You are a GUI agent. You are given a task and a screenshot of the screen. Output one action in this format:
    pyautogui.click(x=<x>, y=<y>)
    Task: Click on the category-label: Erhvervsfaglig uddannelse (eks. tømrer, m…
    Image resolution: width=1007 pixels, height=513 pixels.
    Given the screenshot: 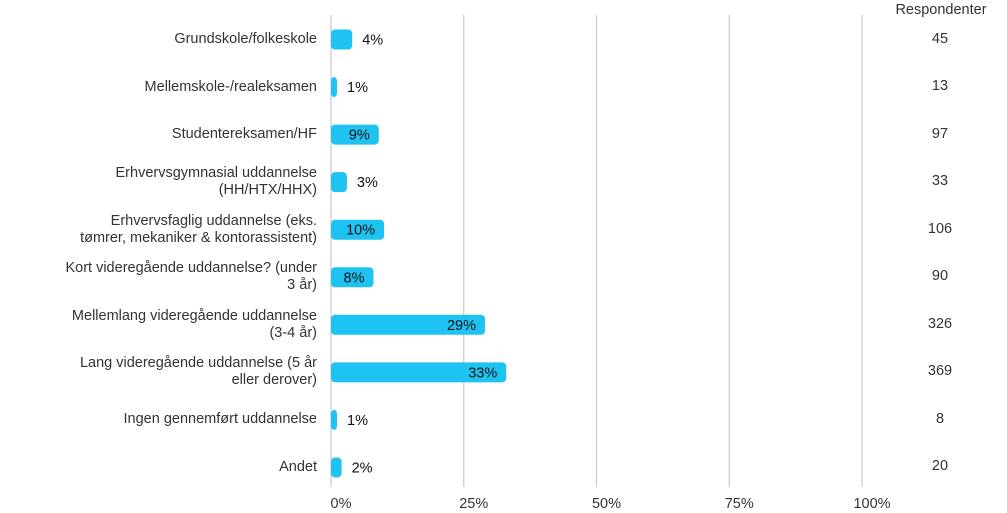 What is the action you would take?
    pyautogui.click(x=158, y=230)
    